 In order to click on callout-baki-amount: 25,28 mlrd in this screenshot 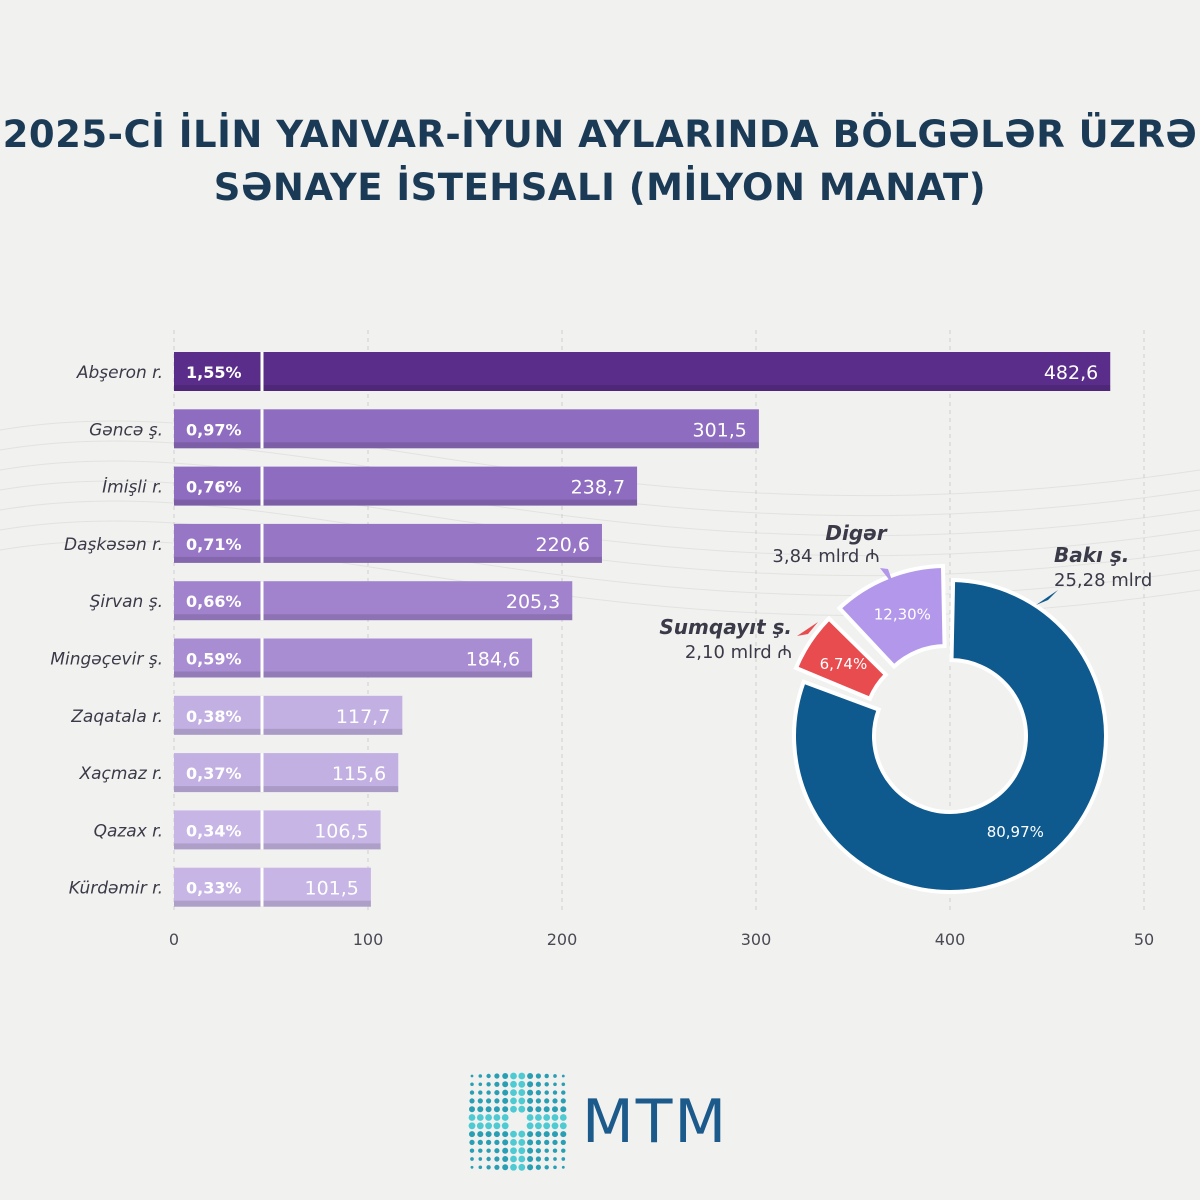, I will do `click(1103, 580)`.